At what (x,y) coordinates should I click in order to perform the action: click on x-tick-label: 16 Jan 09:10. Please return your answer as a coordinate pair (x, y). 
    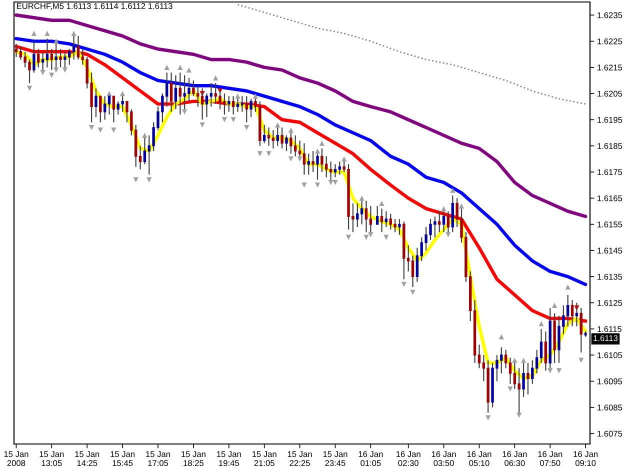
    Looking at the image, I should click on (586, 458).